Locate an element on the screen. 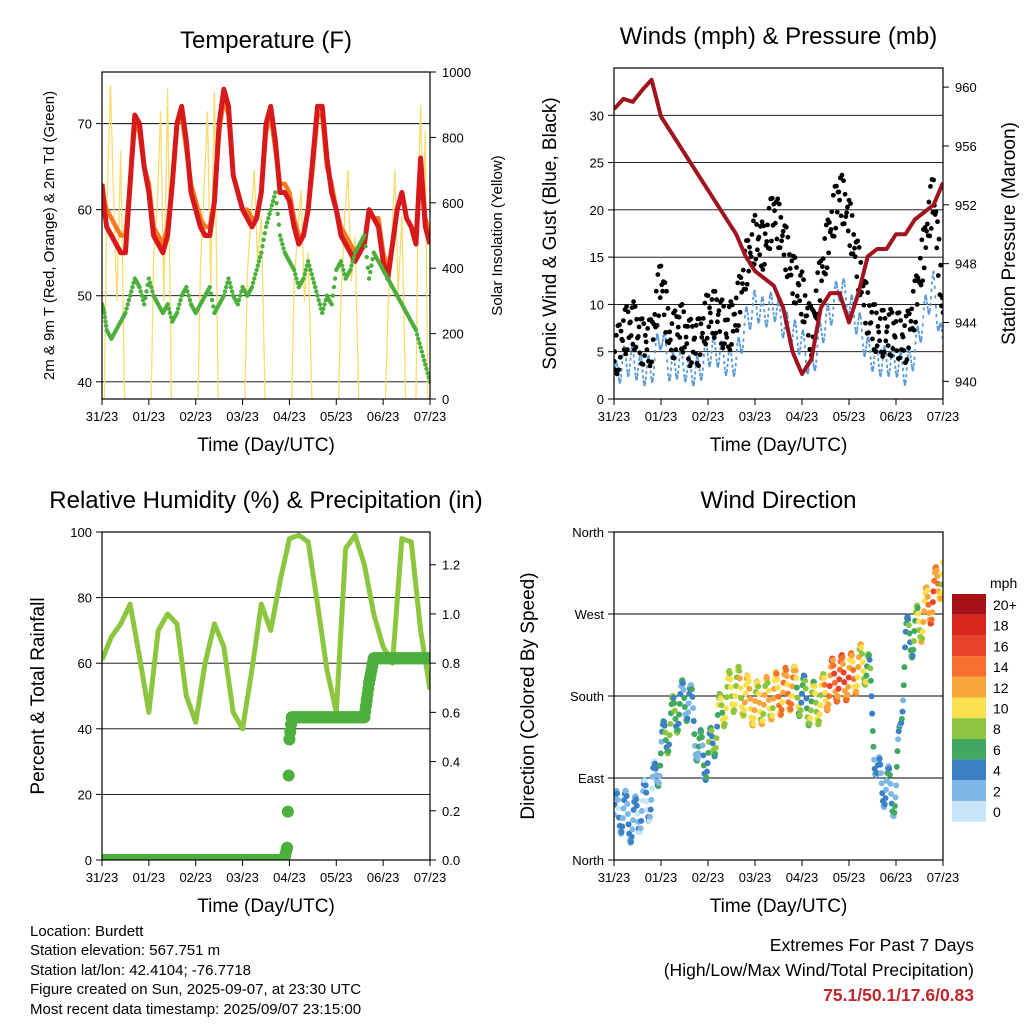 Image resolution: width=1024 pixels, height=1024 pixels. y-tick-label: 40 is located at coordinates (85, 729).